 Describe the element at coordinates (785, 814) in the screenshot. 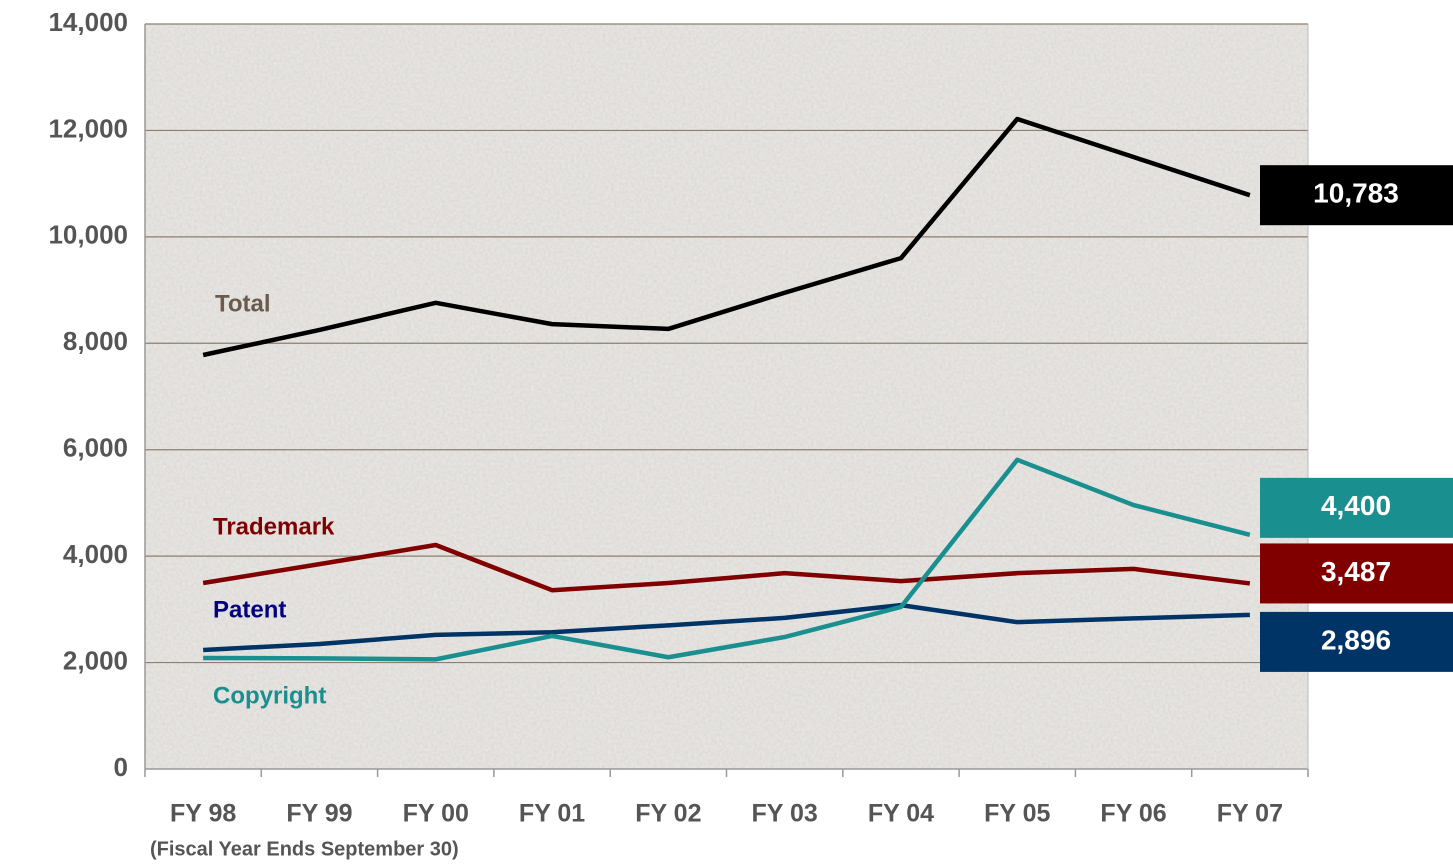

I see `x-tick-label: FY 03` at that location.